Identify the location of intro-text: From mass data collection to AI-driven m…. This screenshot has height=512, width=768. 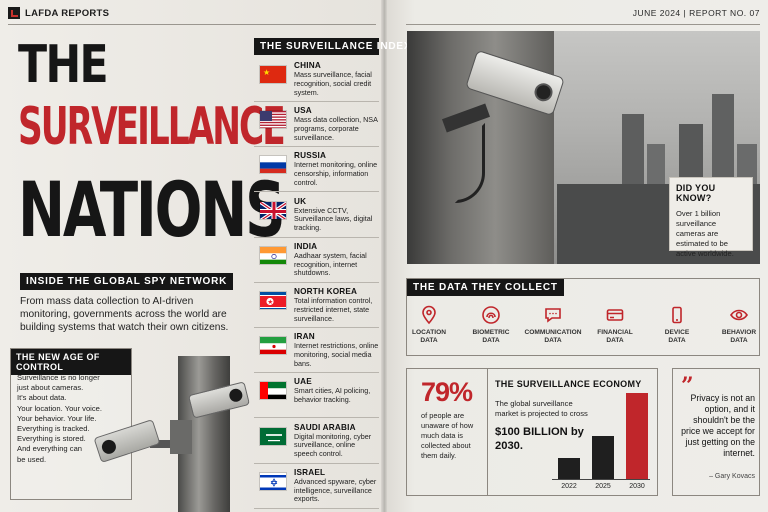
(124, 314).